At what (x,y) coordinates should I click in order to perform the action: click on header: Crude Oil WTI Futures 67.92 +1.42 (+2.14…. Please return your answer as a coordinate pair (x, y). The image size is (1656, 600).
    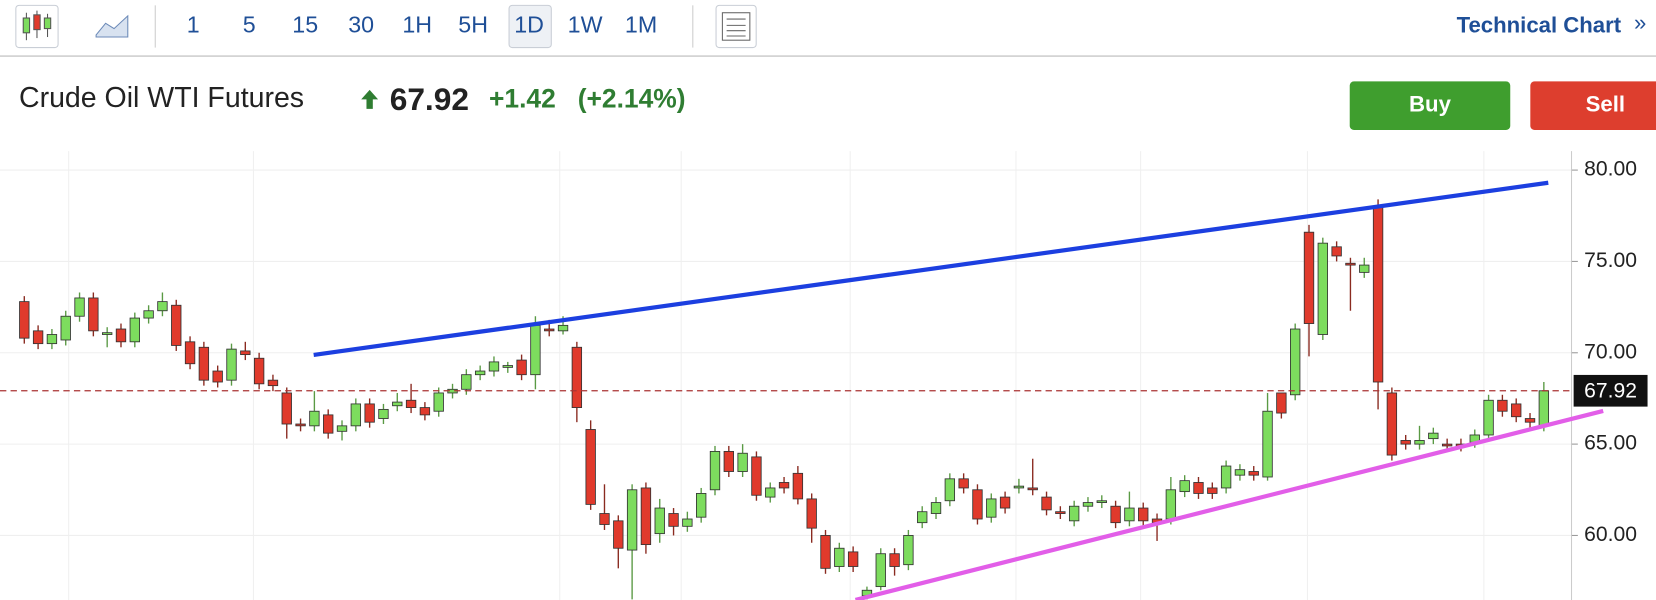
    Looking at the image, I should click on (837, 105).